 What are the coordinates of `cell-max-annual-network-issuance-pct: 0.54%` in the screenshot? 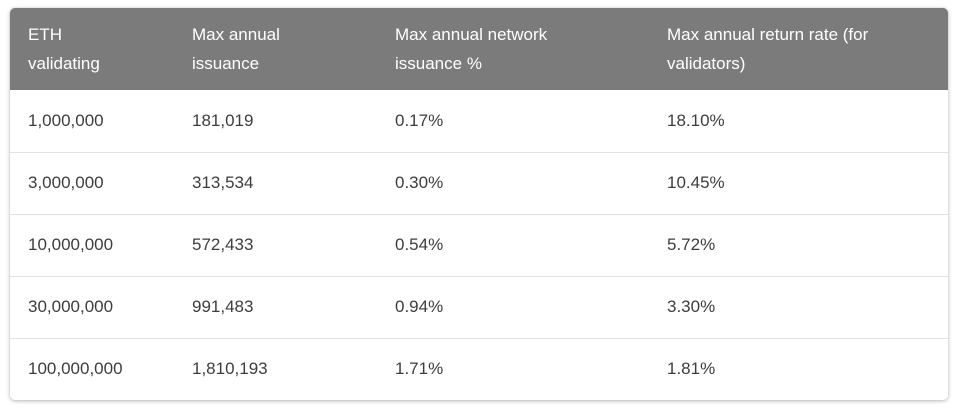 It's located at (513, 244).